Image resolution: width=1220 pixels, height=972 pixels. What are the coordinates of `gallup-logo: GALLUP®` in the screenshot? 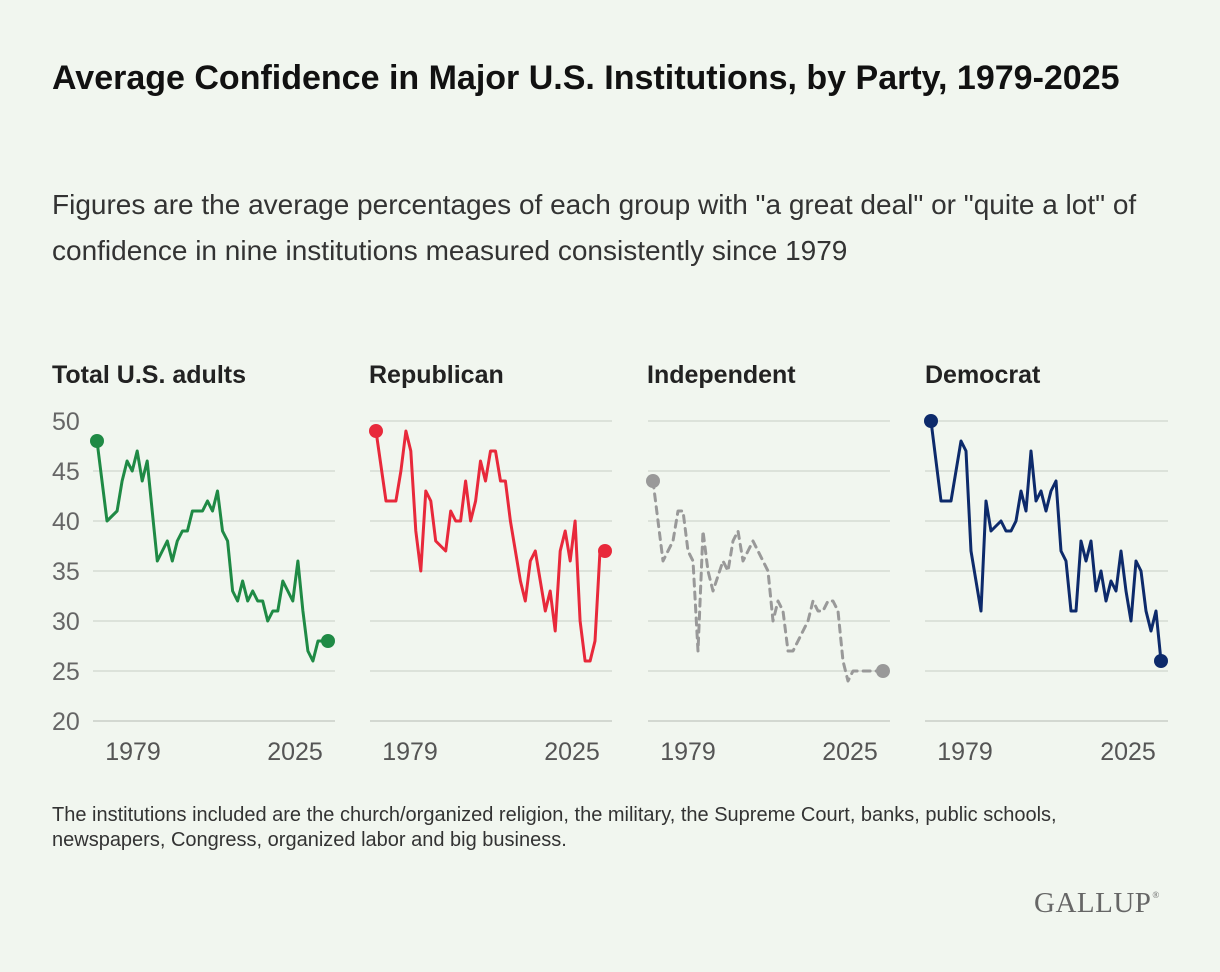 It's located at (1097, 903).